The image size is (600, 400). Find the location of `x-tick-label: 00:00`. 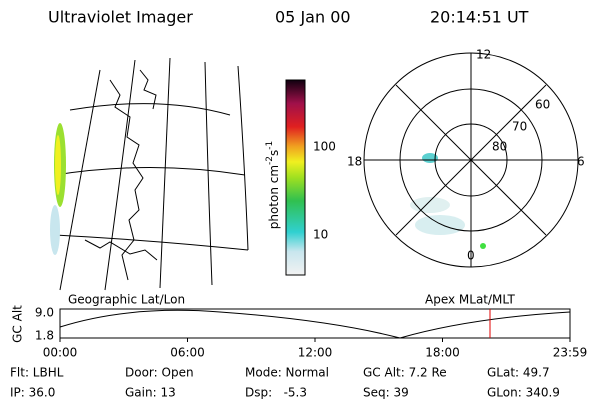

x-tick-label: 00:00 is located at coordinates (60, 353).